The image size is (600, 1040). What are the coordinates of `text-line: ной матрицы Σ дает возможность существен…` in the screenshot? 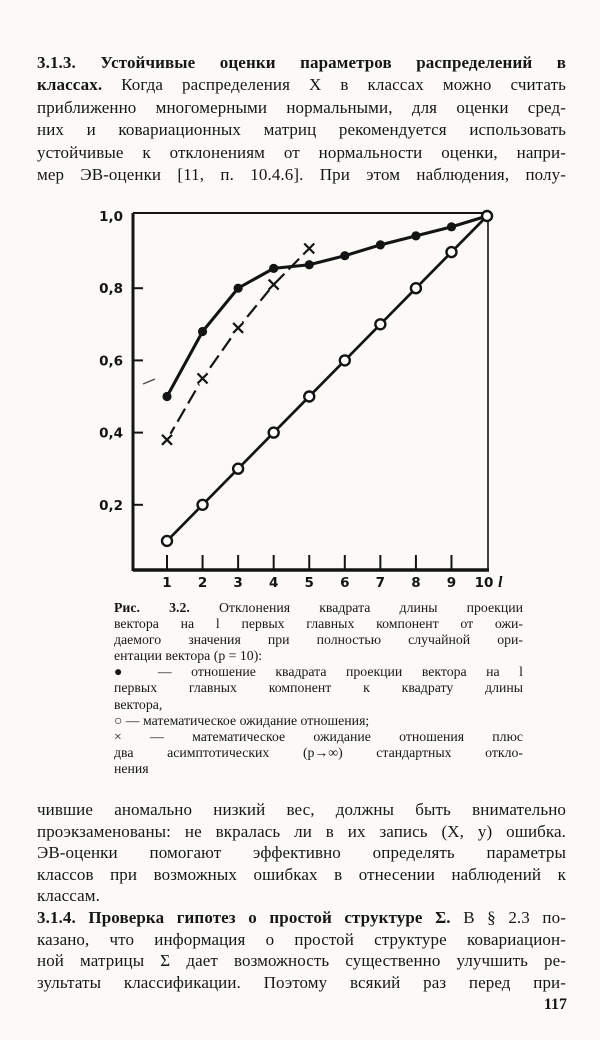 It's located at (301, 961).